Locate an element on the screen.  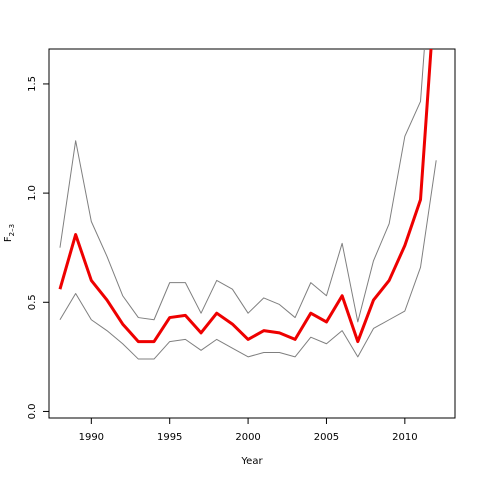
x-tick-label: 2000 is located at coordinates (247, 437).